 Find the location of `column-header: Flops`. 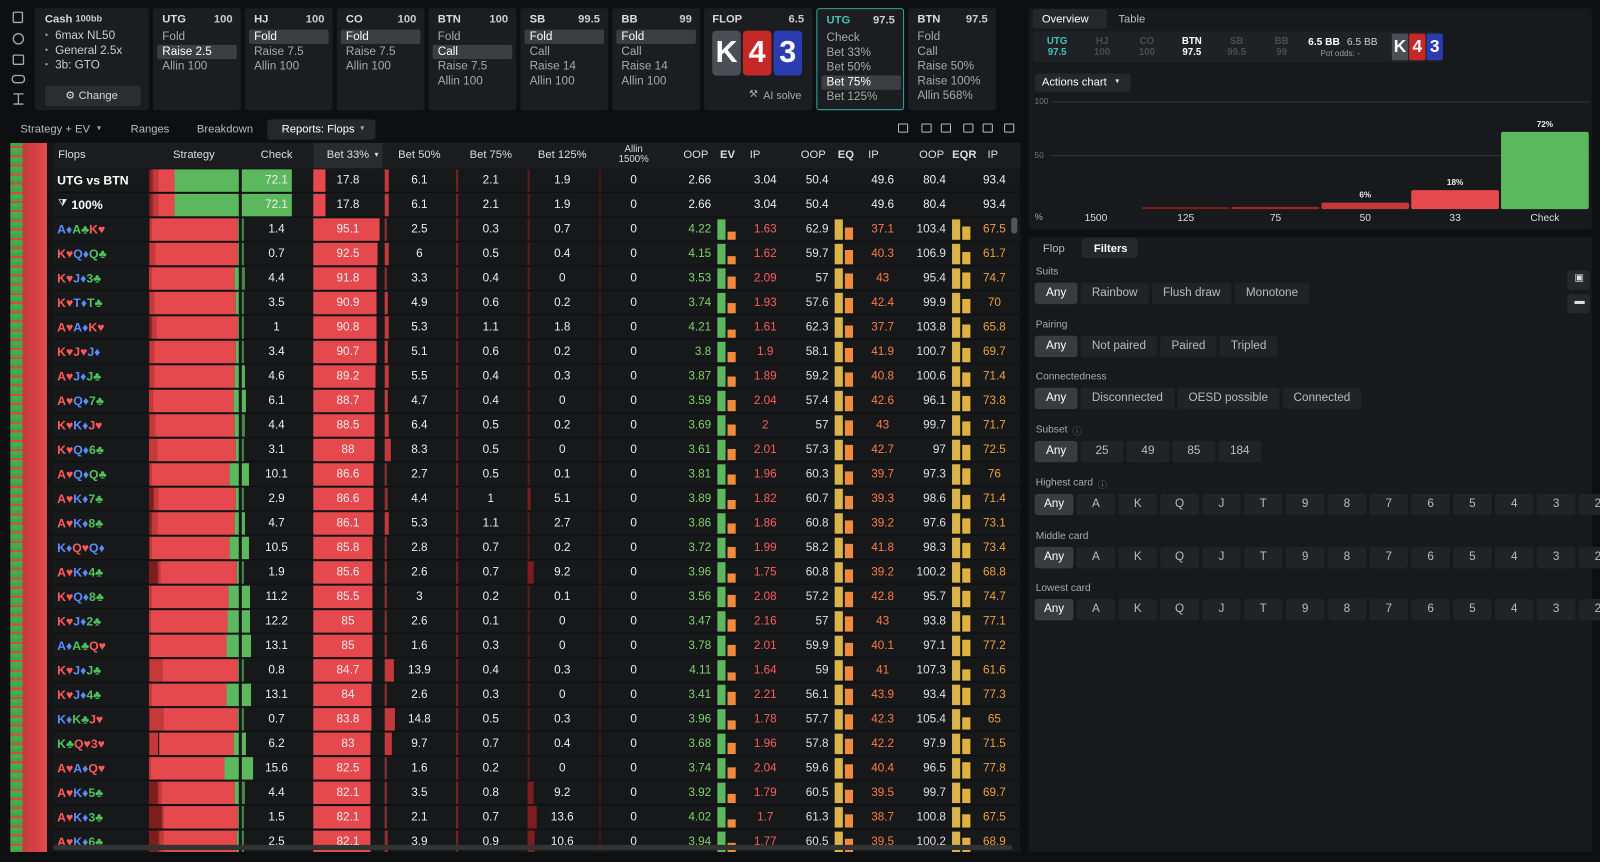

column-header: Flops is located at coordinates (72, 155).